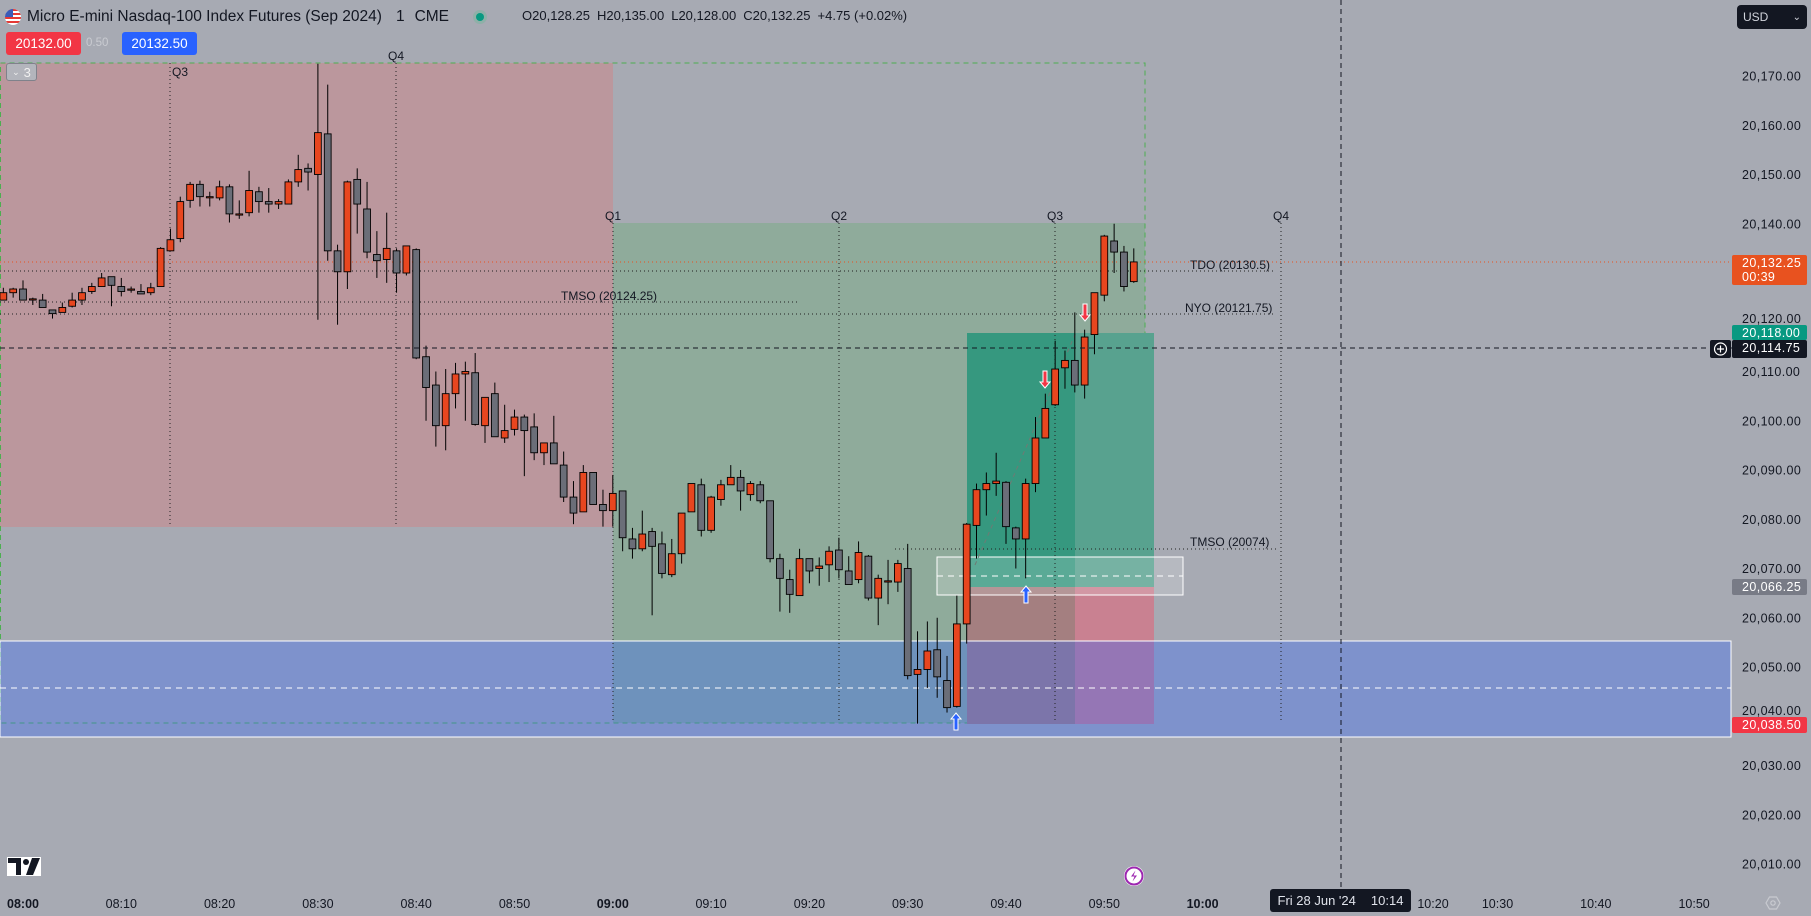 Image resolution: width=1811 pixels, height=916 pixels. I want to click on sell-button: 20132.00, so click(43, 43).